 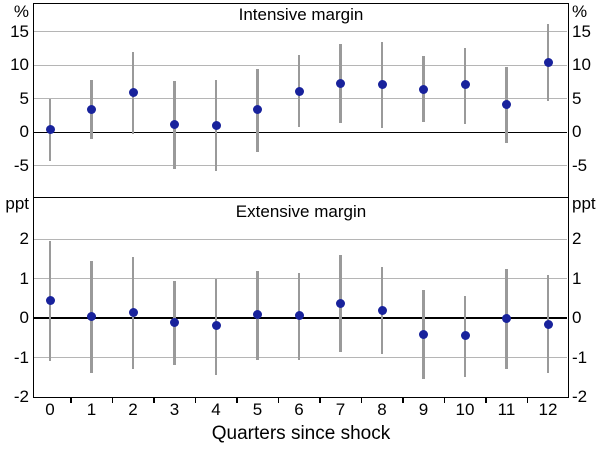 What do you see at coordinates (17, 203) in the screenshot?
I see `bottom-panel-unit-left: ppt` at bounding box center [17, 203].